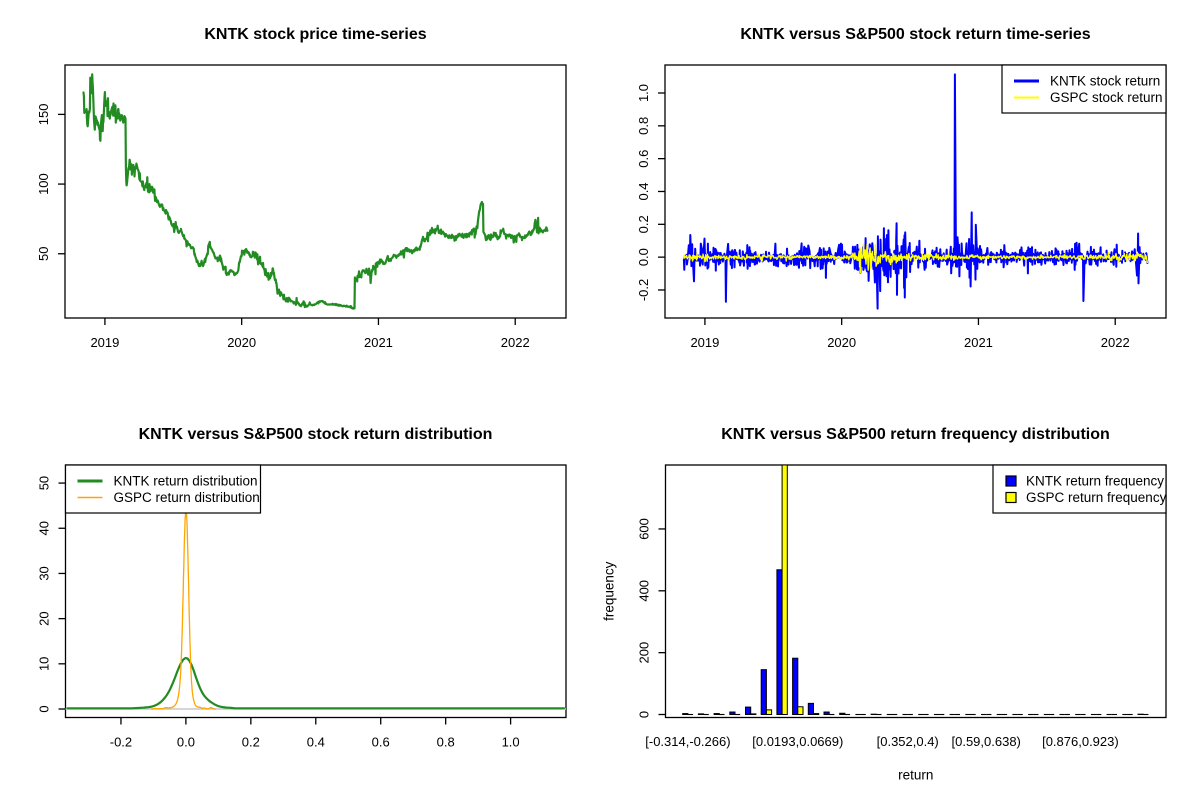  Describe the element at coordinates (908, 741) in the screenshot. I see `x-category-label: [0.352,0.4)` at that location.